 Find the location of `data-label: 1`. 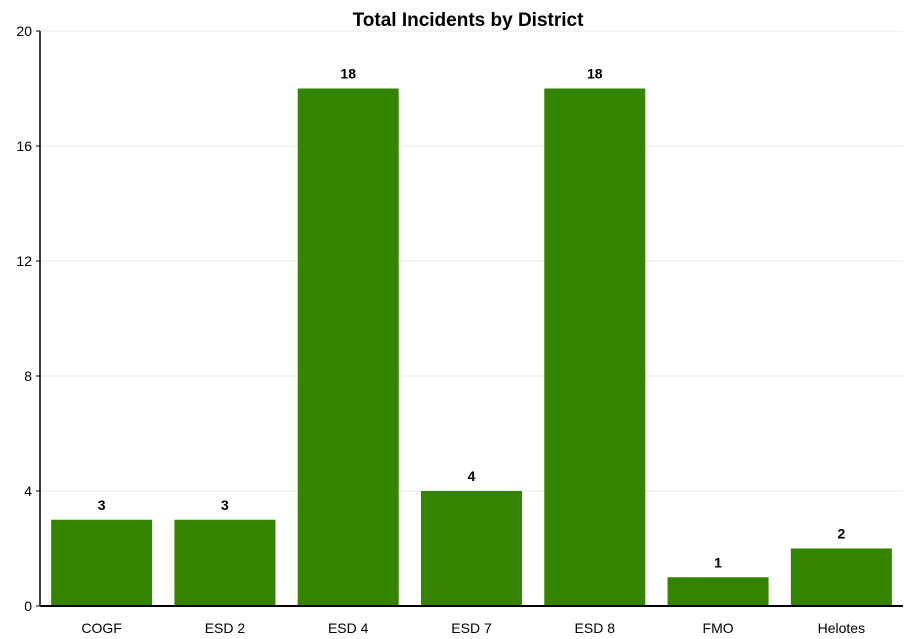

data-label: 1 is located at coordinates (718, 562).